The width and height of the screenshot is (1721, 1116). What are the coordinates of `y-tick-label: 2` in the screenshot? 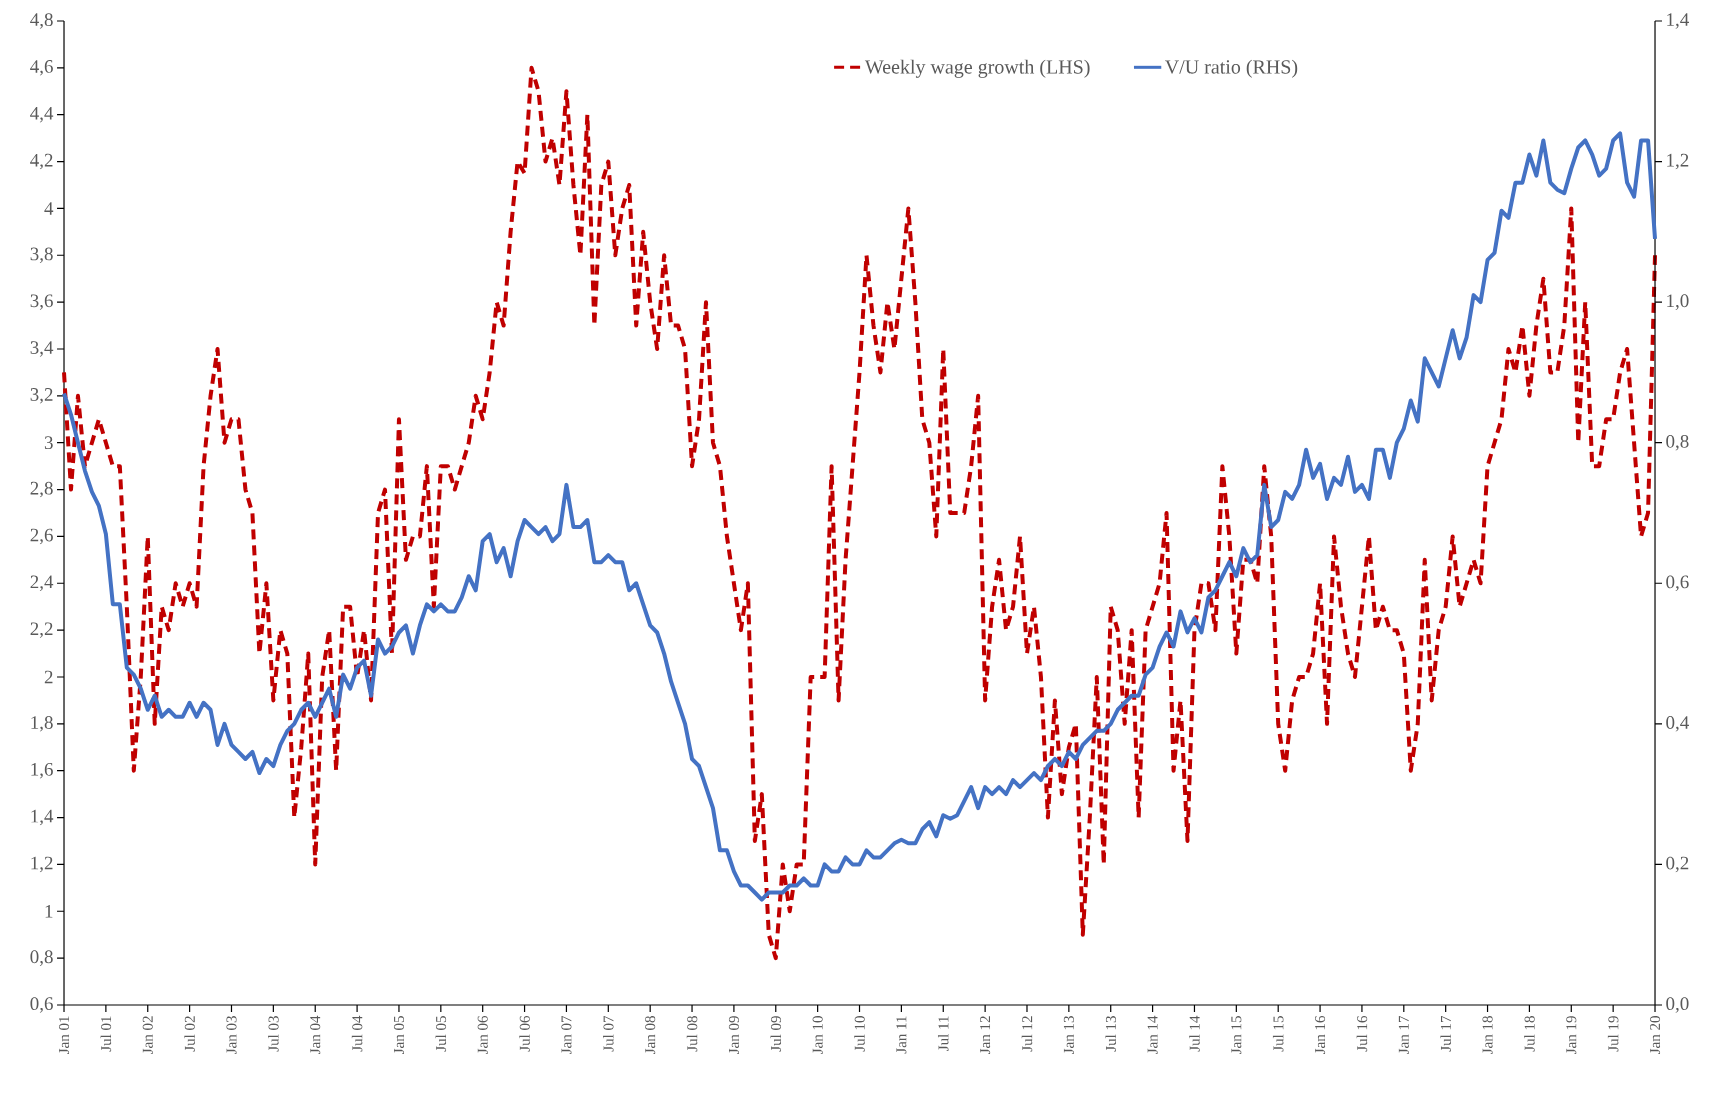 It's located at (48, 677).